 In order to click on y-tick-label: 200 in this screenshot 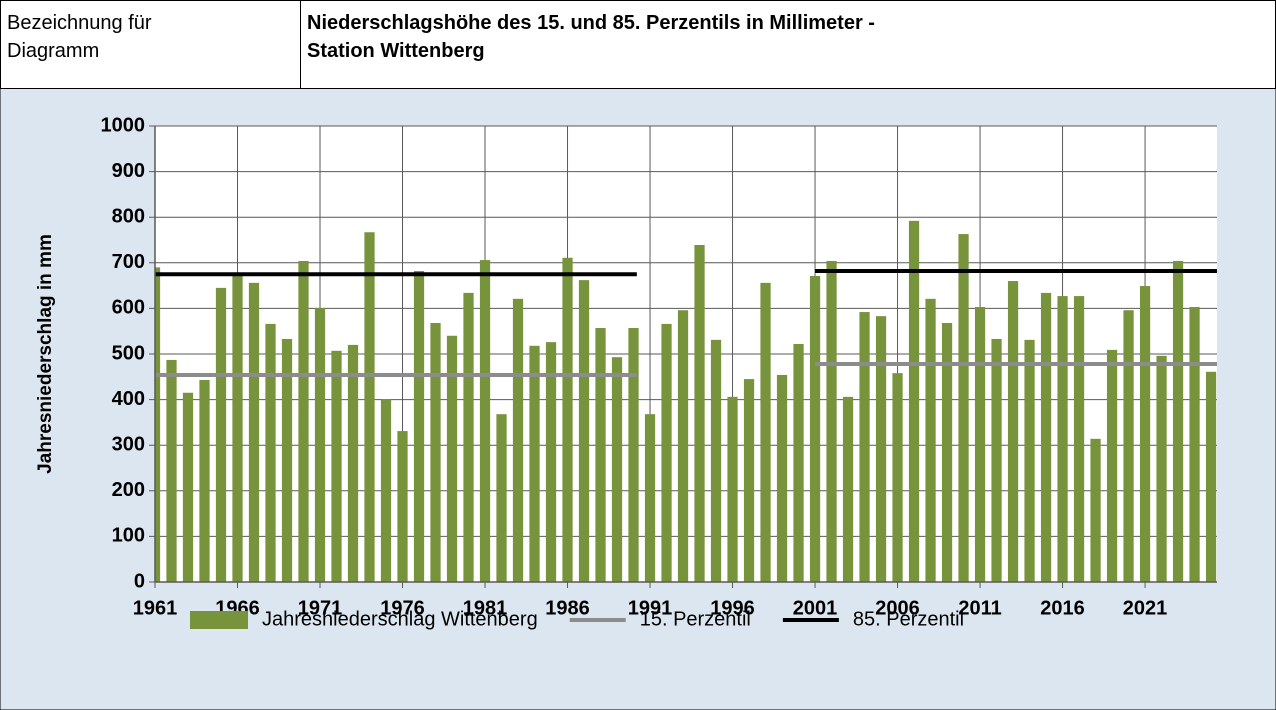, I will do `click(128, 490)`.